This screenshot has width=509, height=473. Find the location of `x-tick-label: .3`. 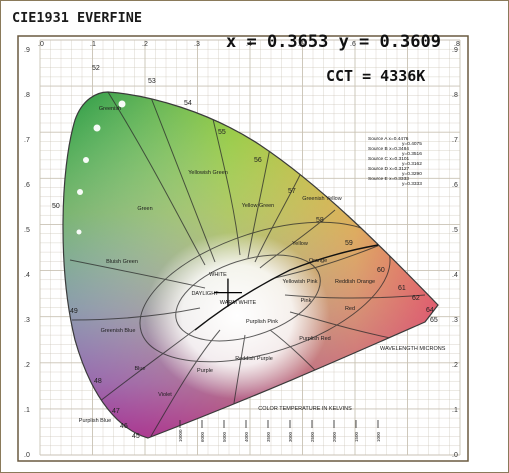

x-tick-label: .3 is located at coordinates (197, 44).